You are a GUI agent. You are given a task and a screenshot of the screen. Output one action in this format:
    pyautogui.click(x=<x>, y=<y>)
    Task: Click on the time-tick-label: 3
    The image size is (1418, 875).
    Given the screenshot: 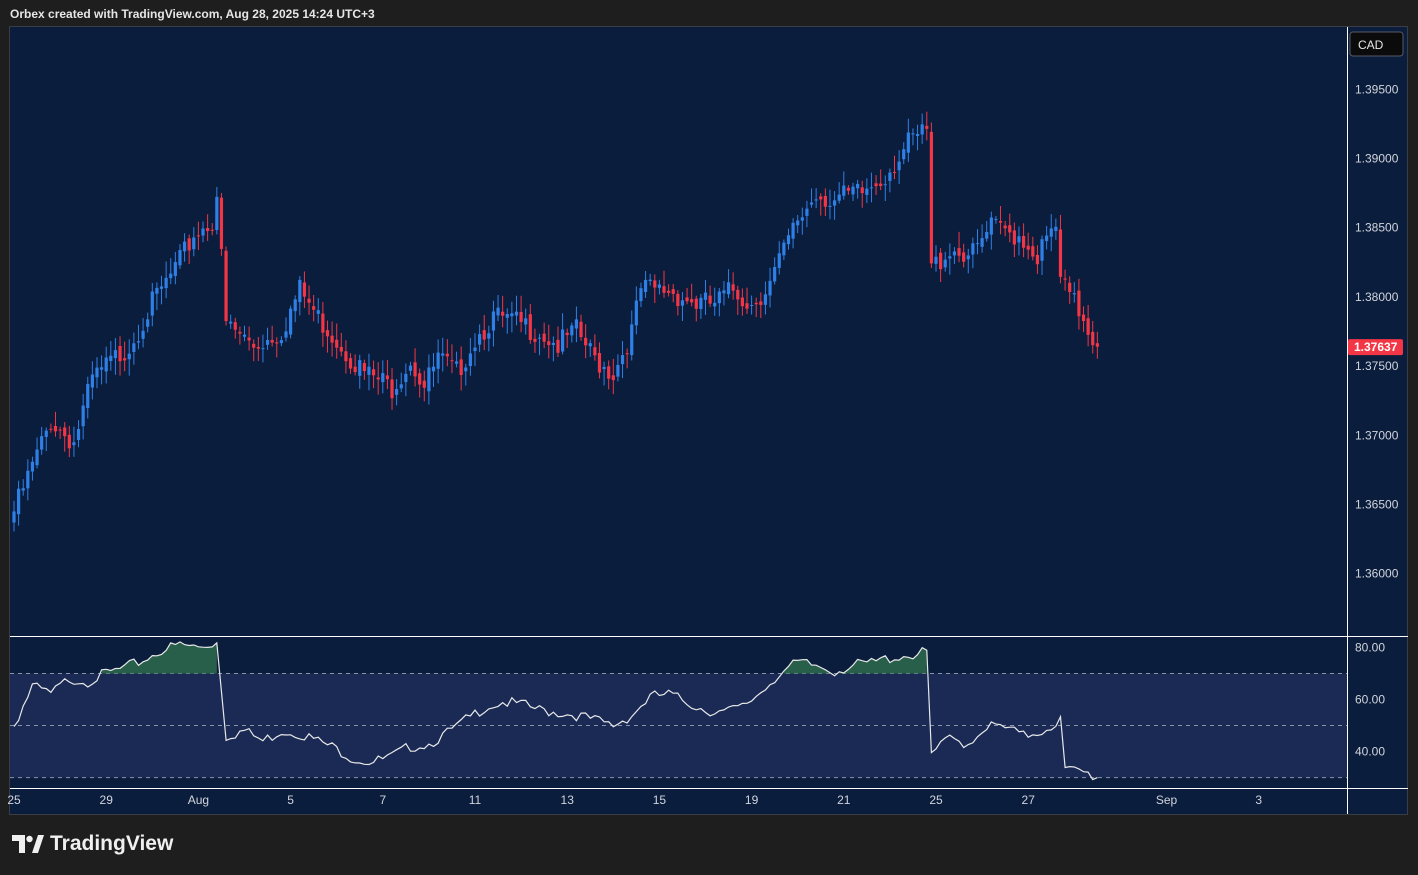 What is the action you would take?
    pyautogui.click(x=1258, y=800)
    